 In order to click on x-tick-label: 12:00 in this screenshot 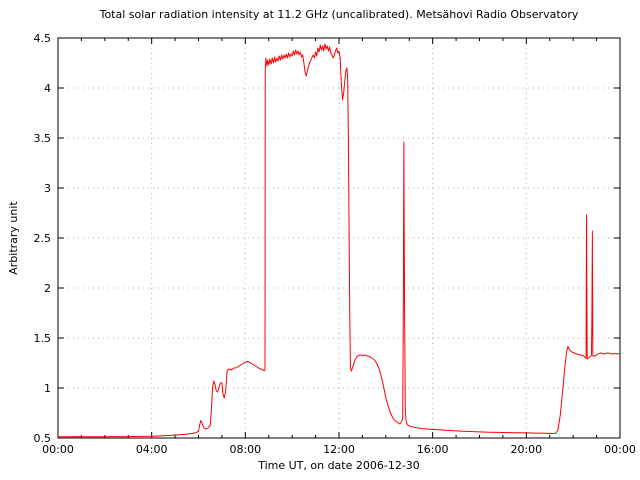, I will do `click(339, 449)`.